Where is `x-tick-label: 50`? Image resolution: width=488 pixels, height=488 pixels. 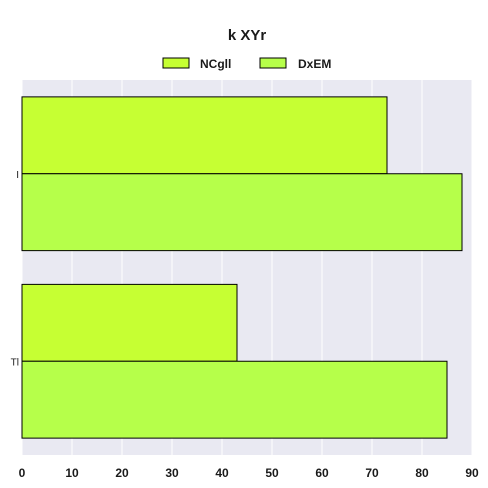
x-tick-label: 50 is located at coordinates (272, 473).